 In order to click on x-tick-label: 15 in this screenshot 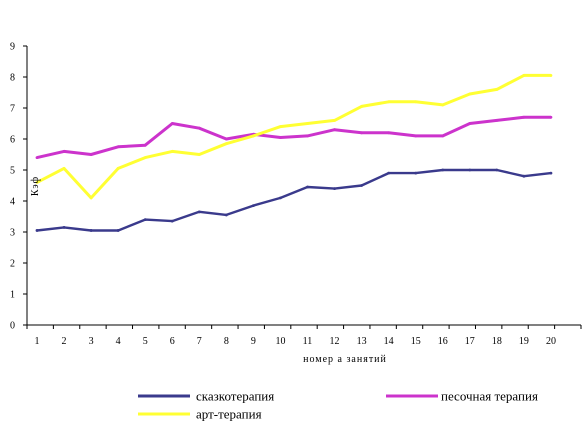, I will do `click(416, 341)`.